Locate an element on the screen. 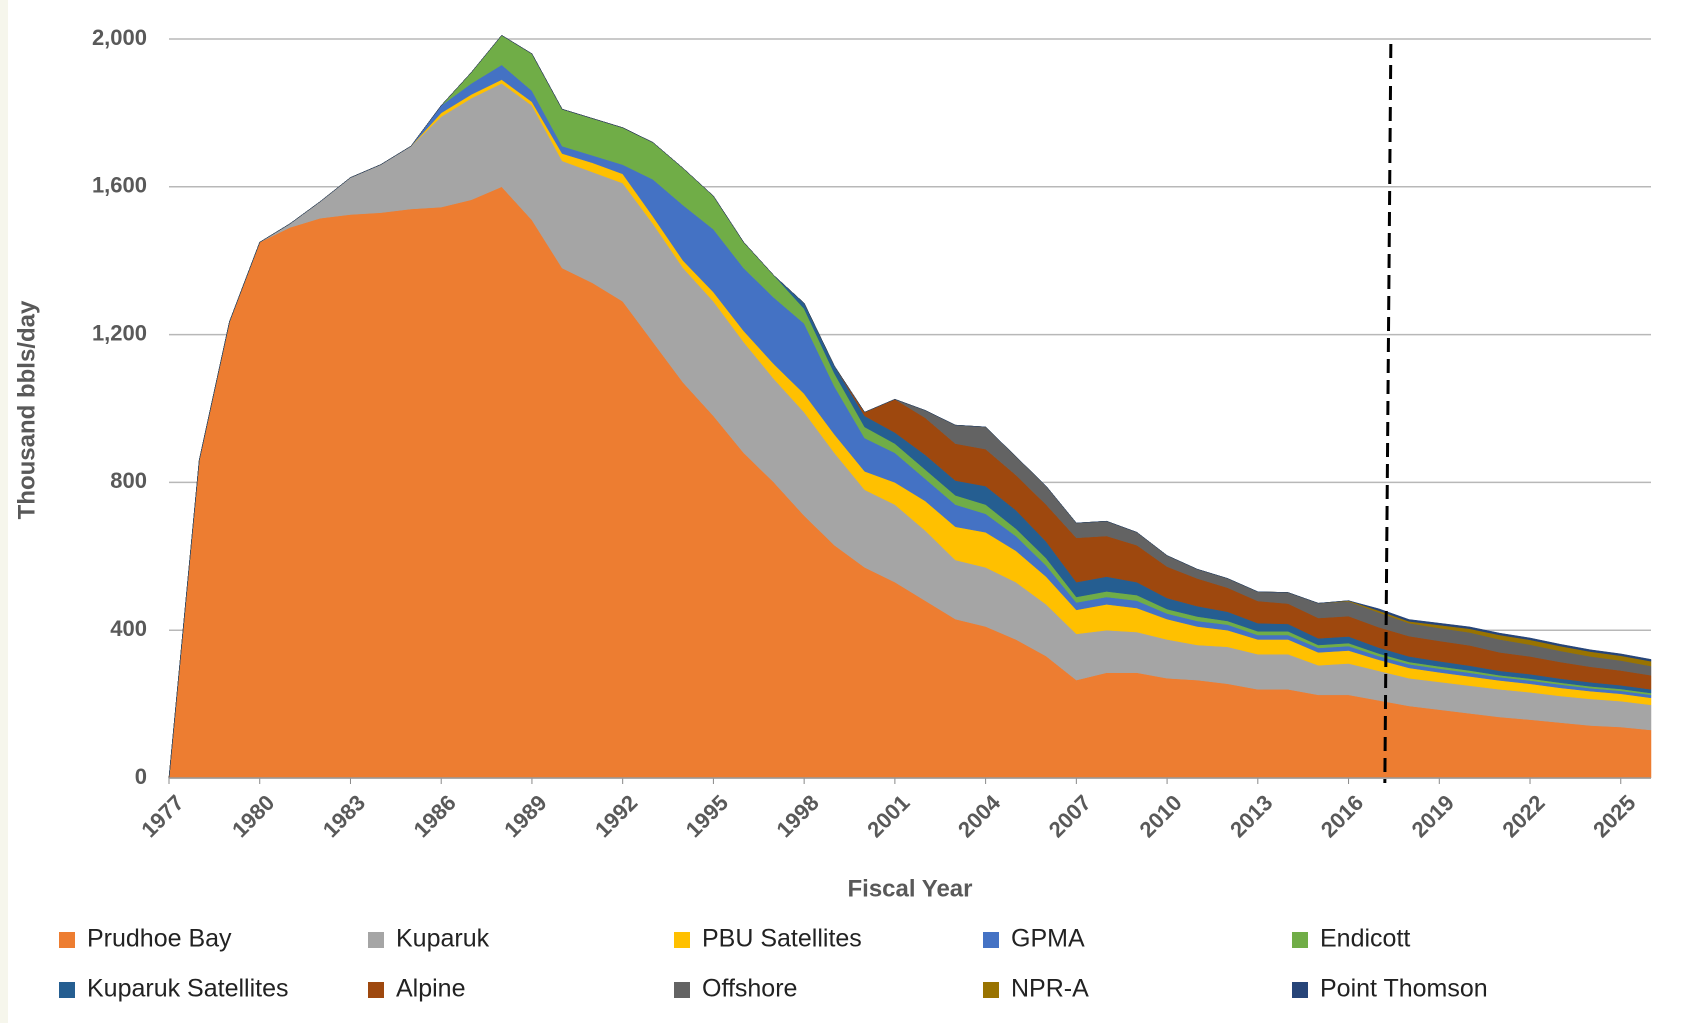 The height and width of the screenshot is (1023, 1681). y-tick-label: 2,000 is located at coordinates (119, 37).